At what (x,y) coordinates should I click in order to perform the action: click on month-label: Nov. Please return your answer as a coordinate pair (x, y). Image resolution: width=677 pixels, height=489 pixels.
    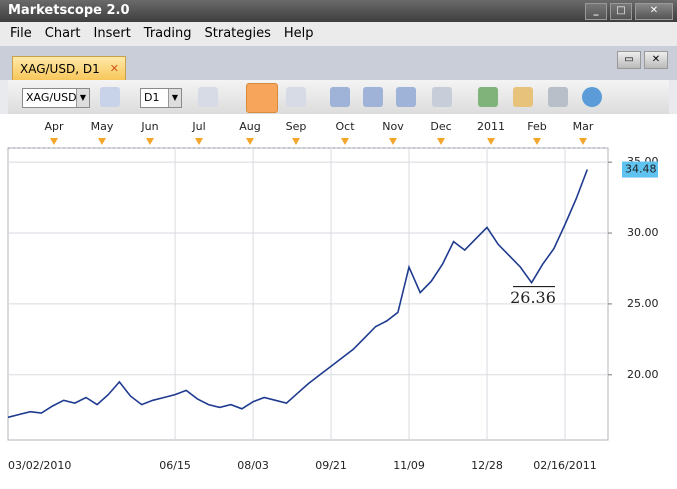
    Looking at the image, I should click on (393, 126).